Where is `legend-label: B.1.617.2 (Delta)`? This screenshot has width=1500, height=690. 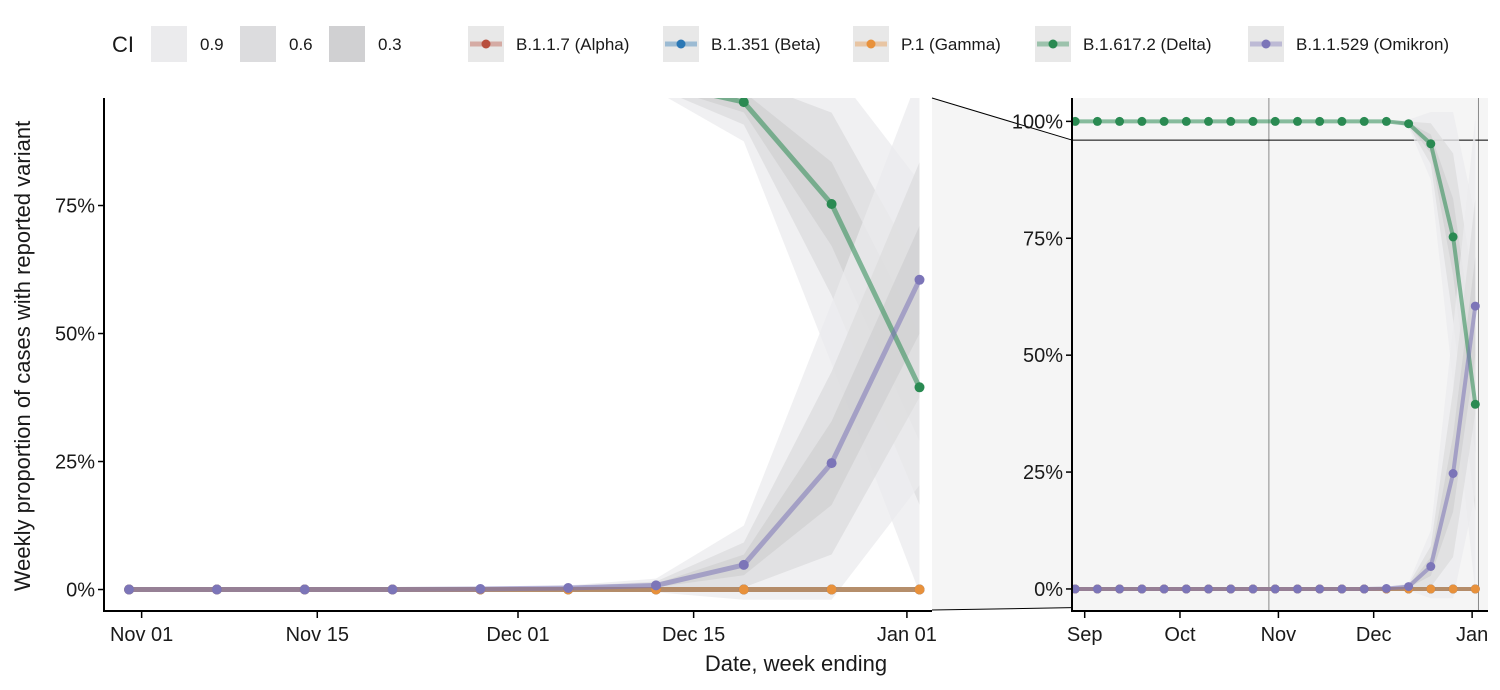
legend-label: B.1.617.2 (Delta) is located at coordinates (1147, 44).